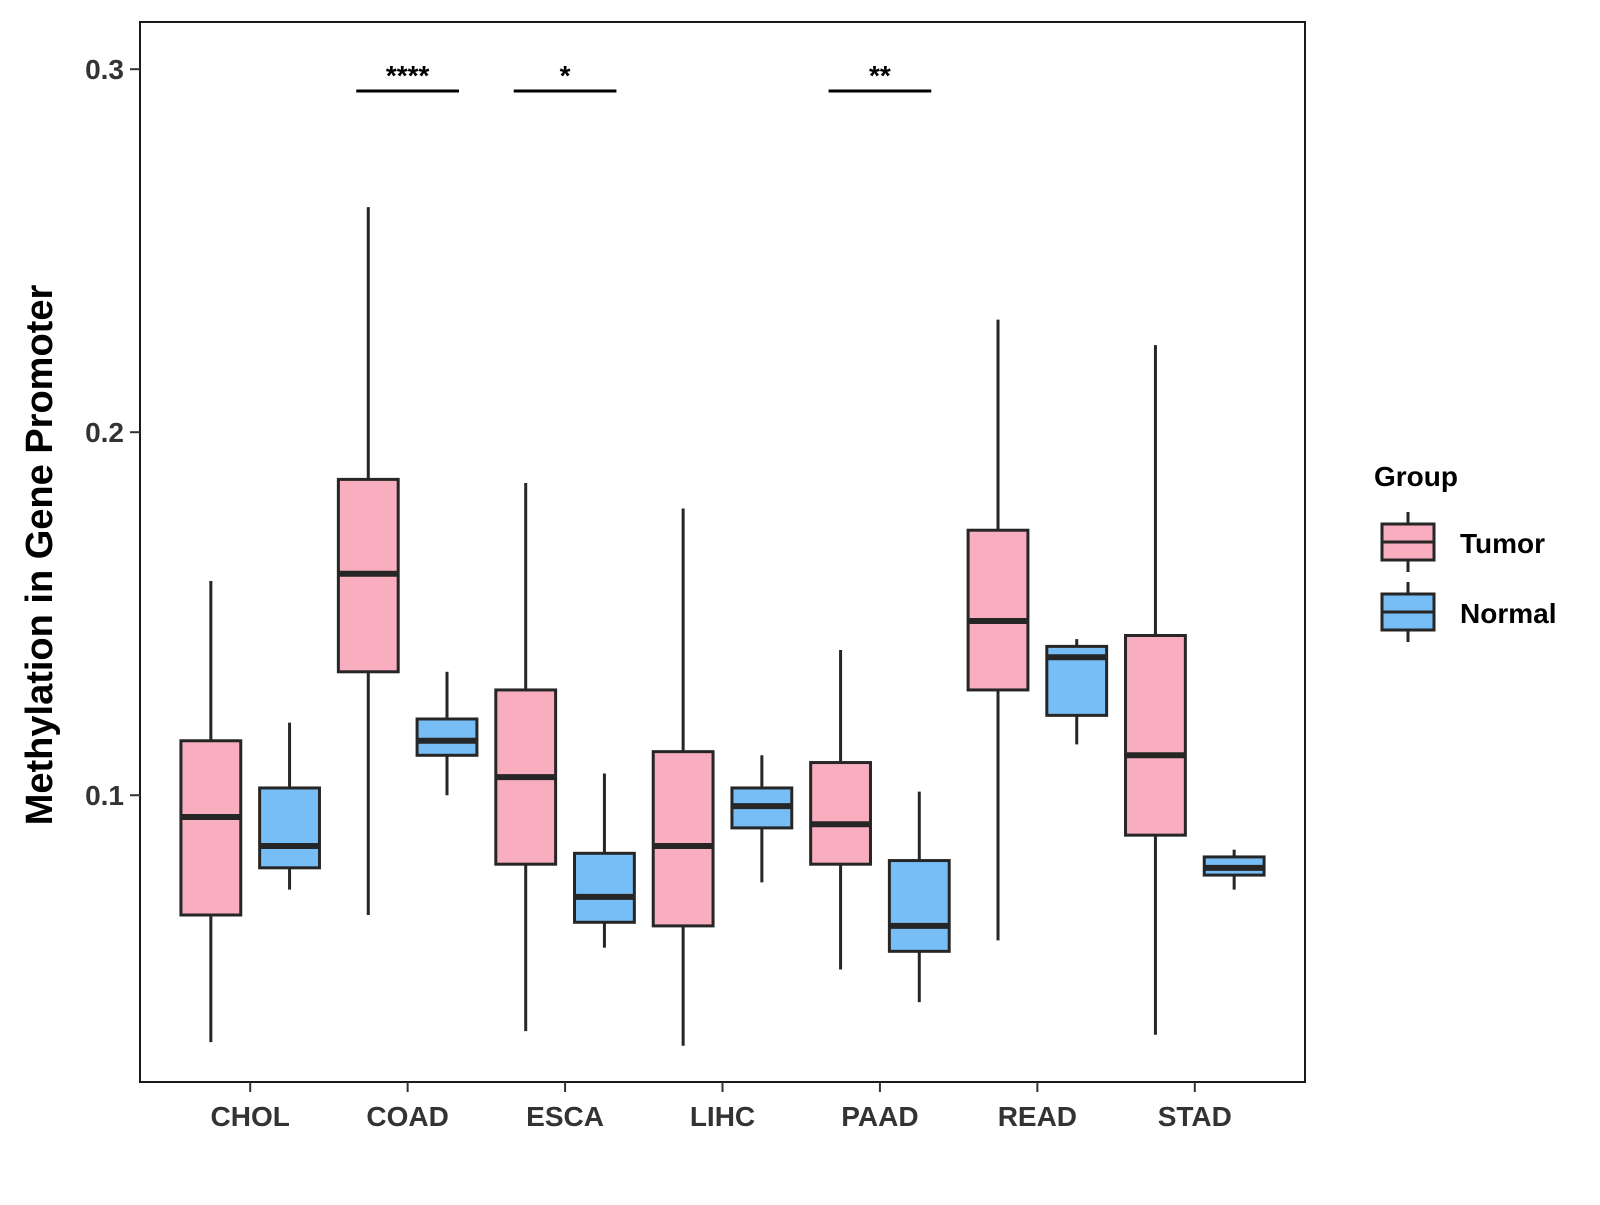  What do you see at coordinates (250, 1116) in the screenshot?
I see `x-tick-label-chol: CHOL` at bounding box center [250, 1116].